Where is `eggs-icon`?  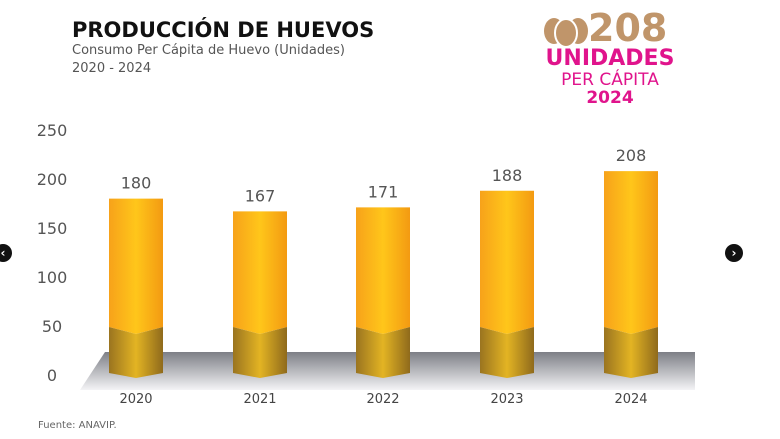 eggs-icon is located at coordinates (566, 33).